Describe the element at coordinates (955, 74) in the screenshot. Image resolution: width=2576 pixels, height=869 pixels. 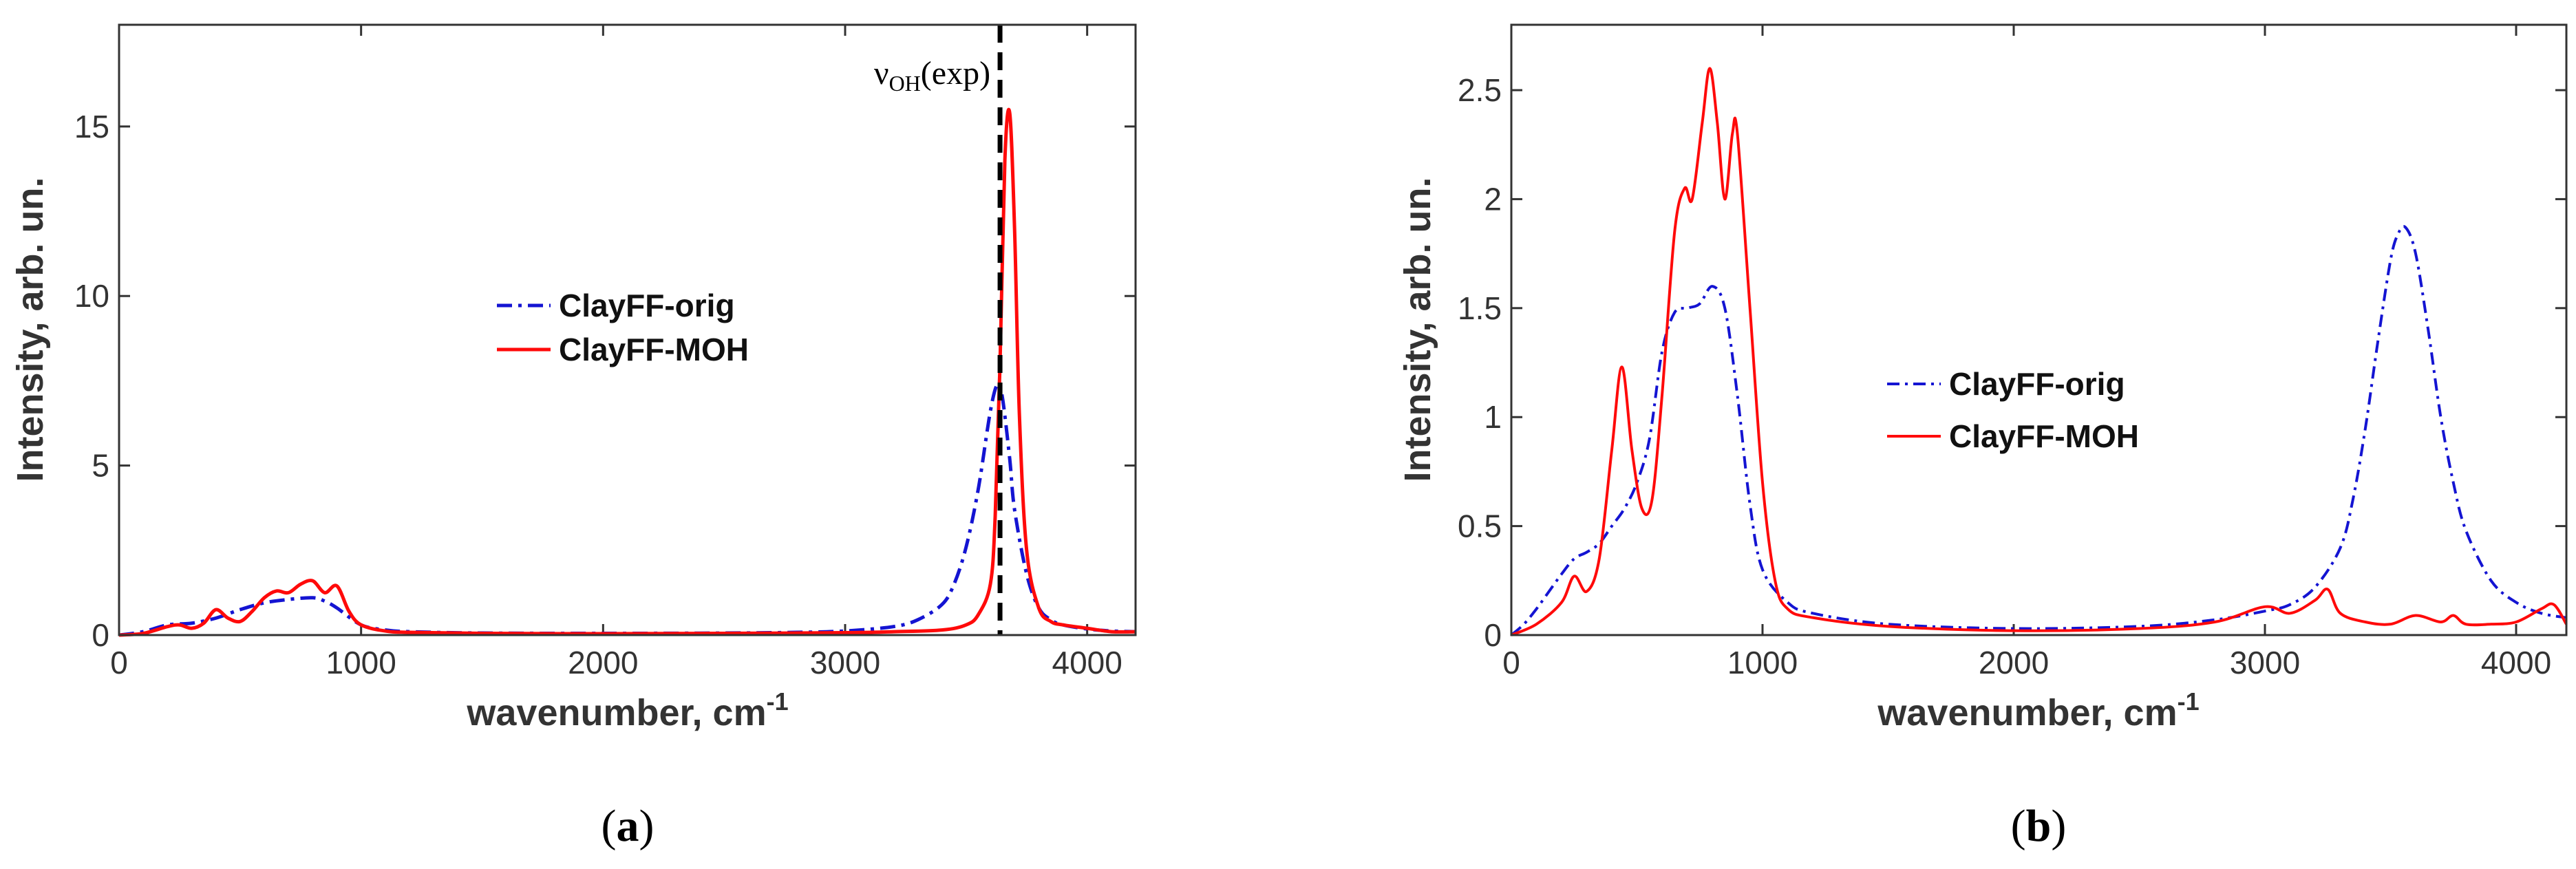
I see `annotation-tail: (exp)` at that location.